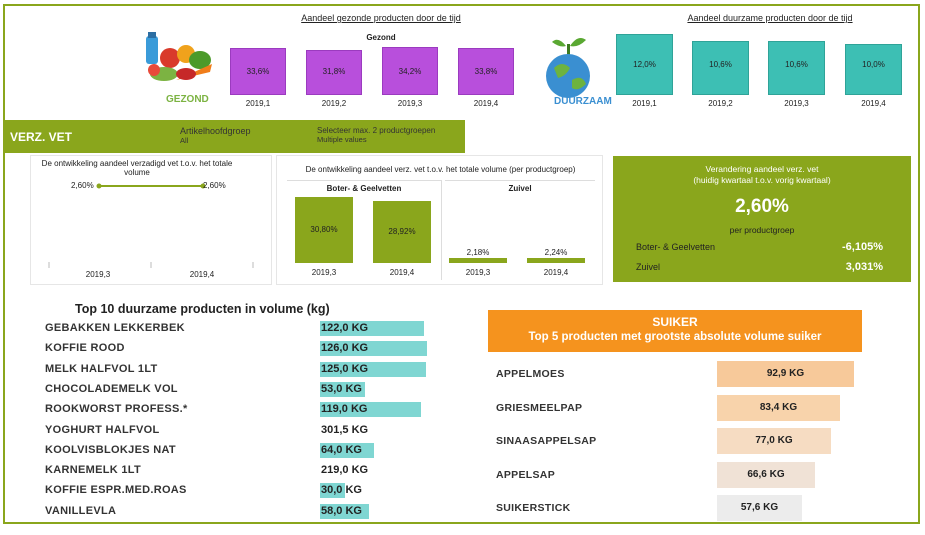  I want to click on kpi-row-value: 3,031%, so click(864, 267).